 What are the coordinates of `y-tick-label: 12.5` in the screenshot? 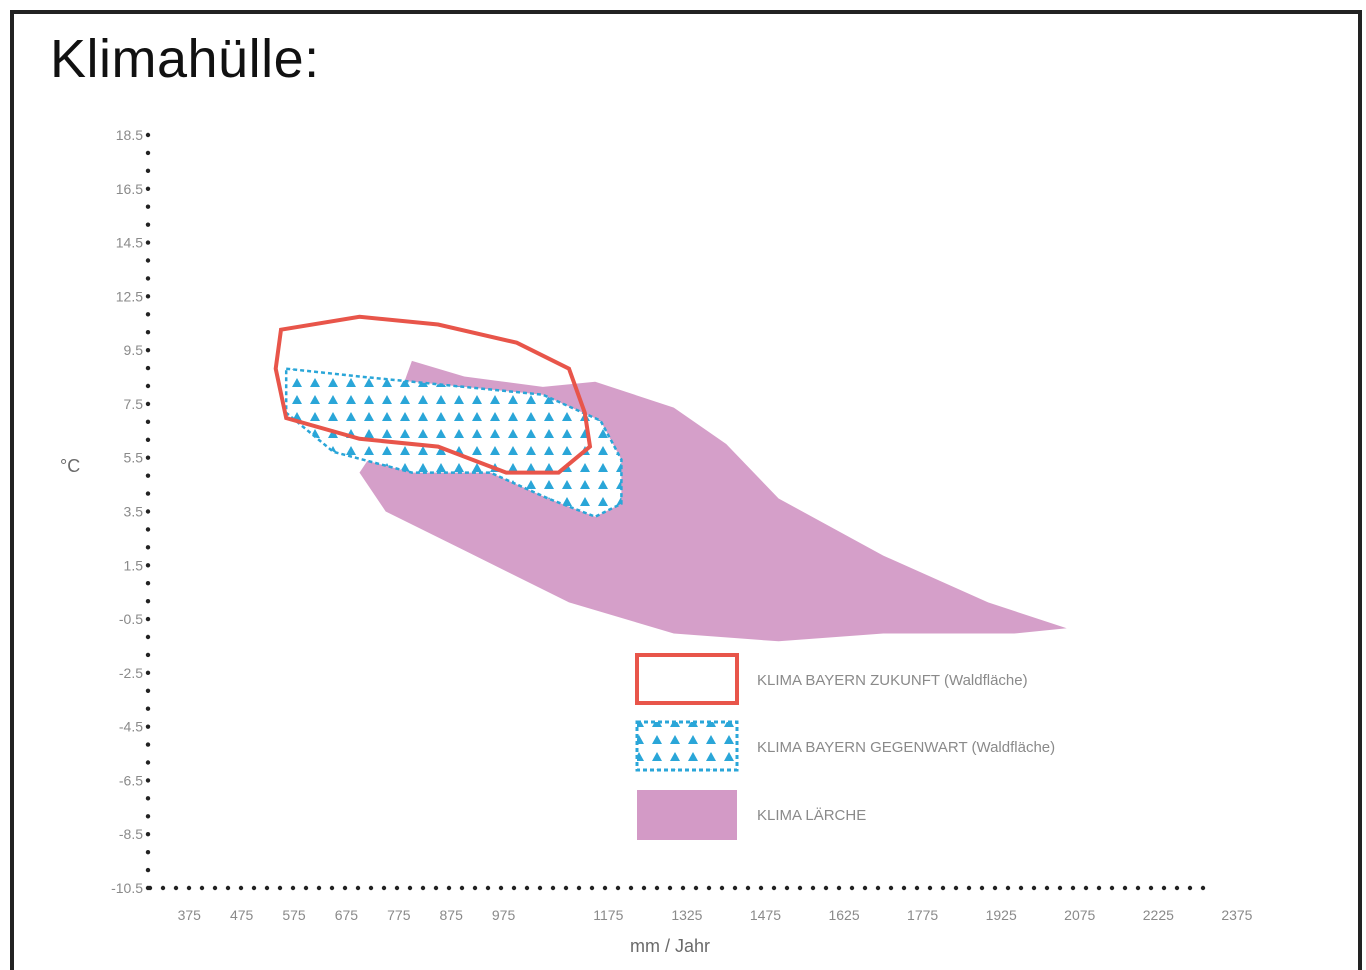 It's located at (129, 296).